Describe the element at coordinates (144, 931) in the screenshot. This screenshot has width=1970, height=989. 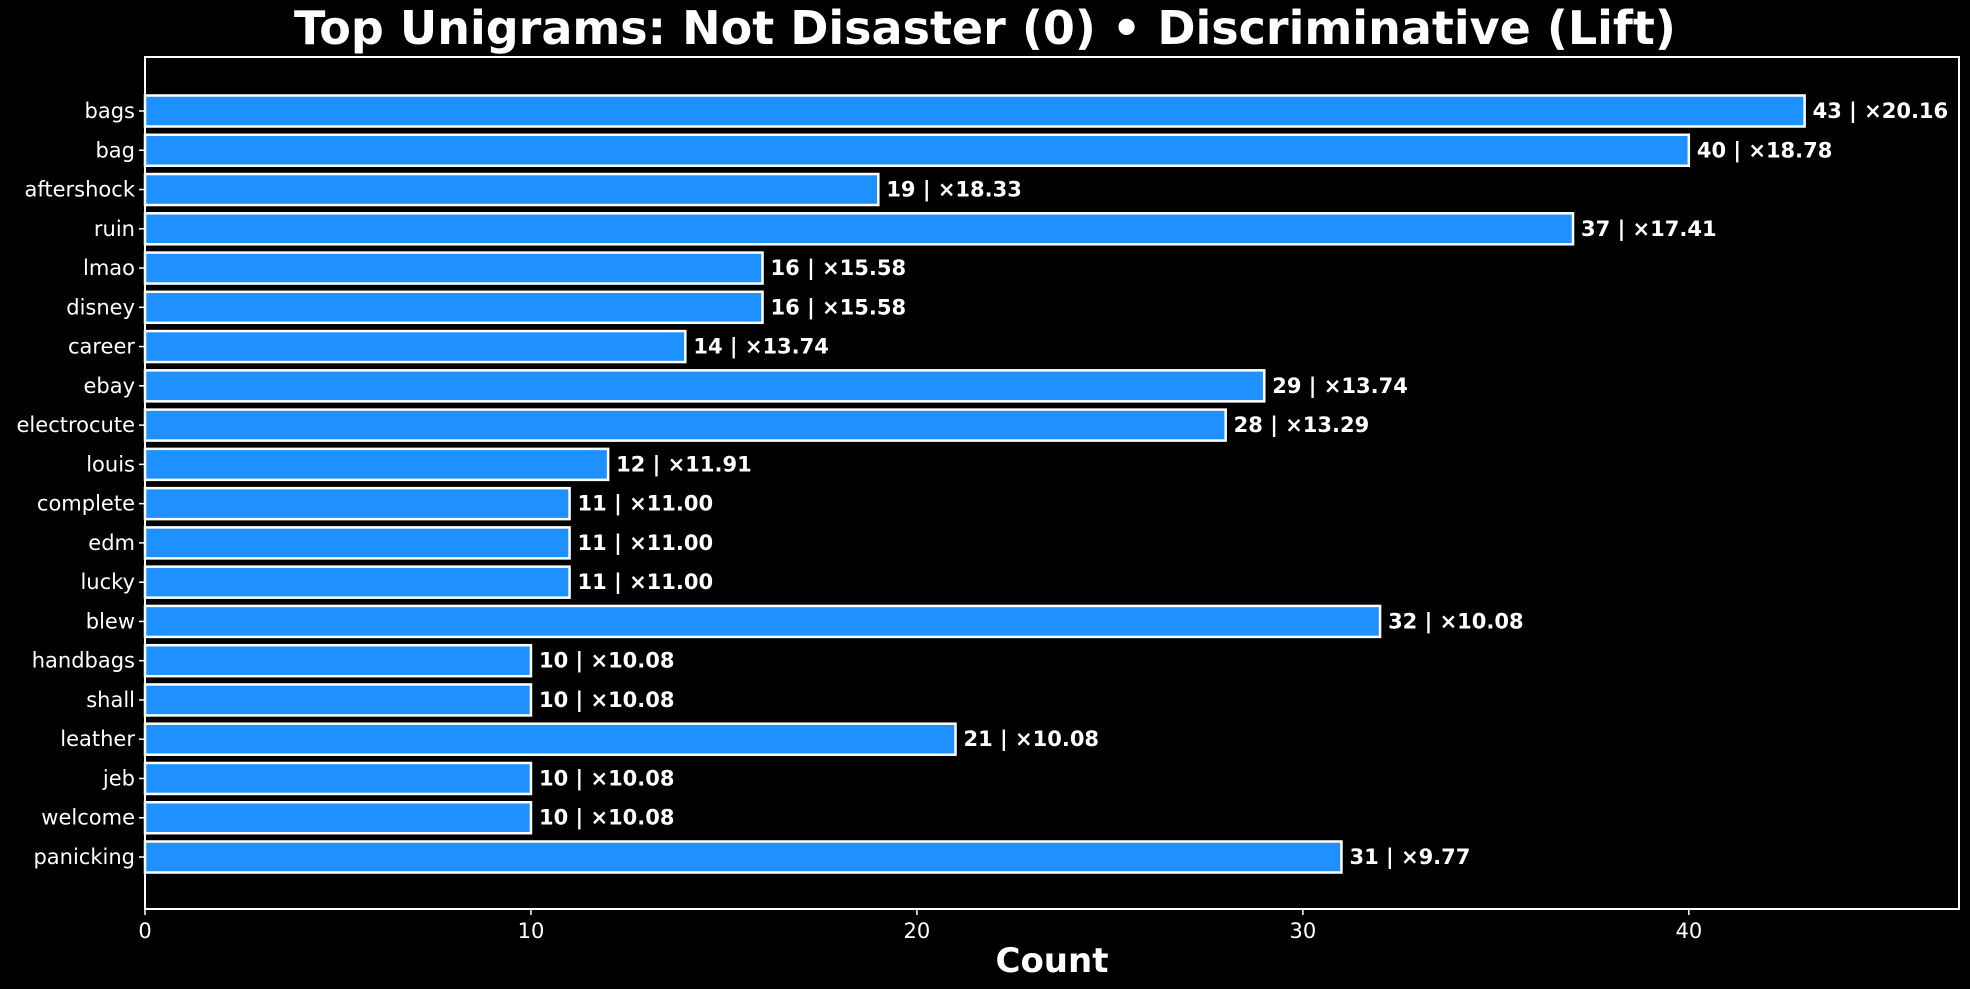
I see `x-tick-label-0: 0` at that location.